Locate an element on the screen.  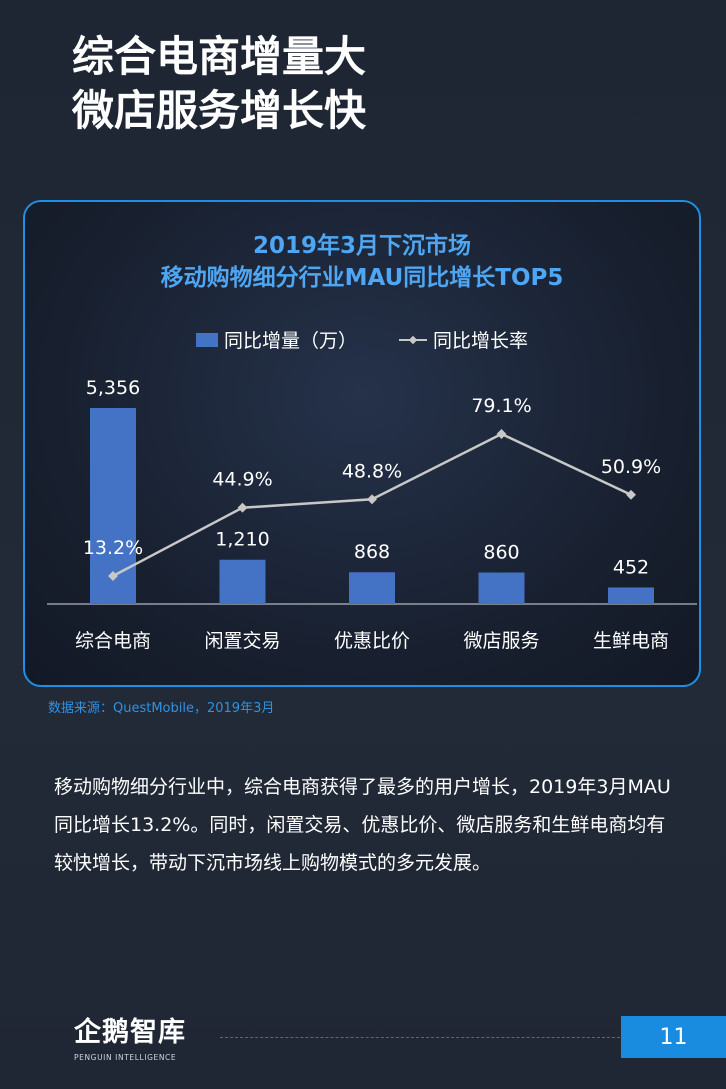
data-source-note: 数据来源：QuestMobile，2019年3月 is located at coordinates (161, 708).